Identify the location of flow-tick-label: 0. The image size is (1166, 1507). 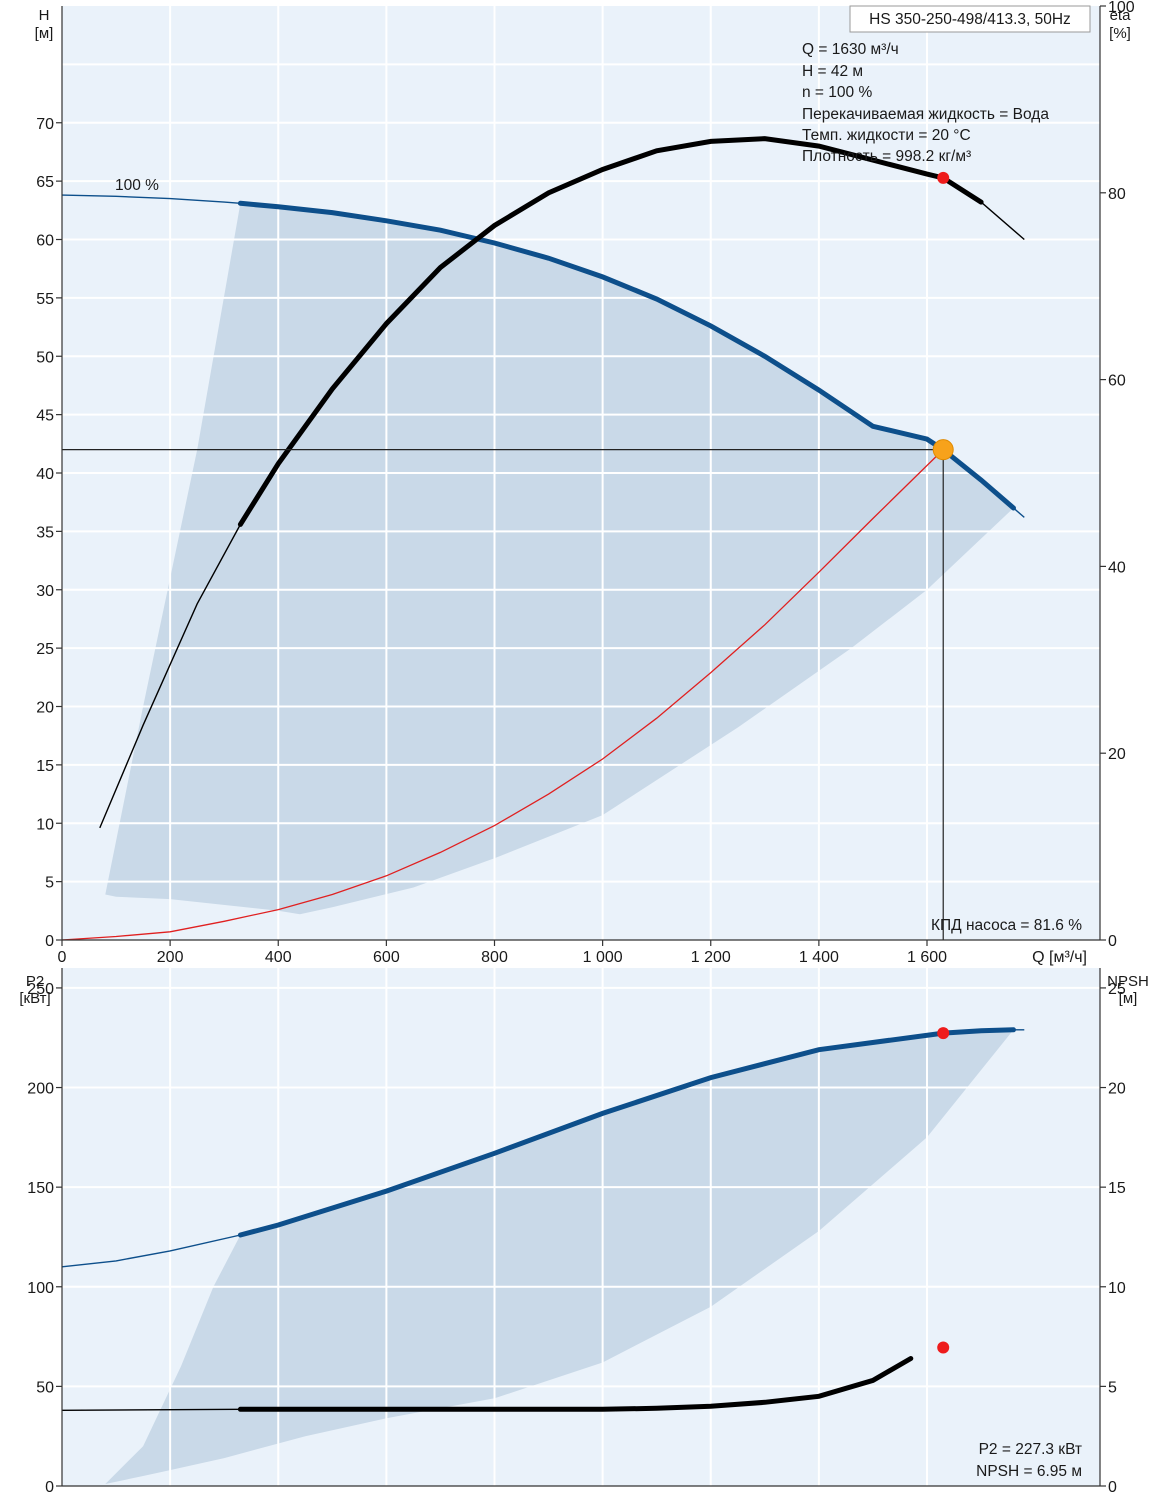
(62, 957).